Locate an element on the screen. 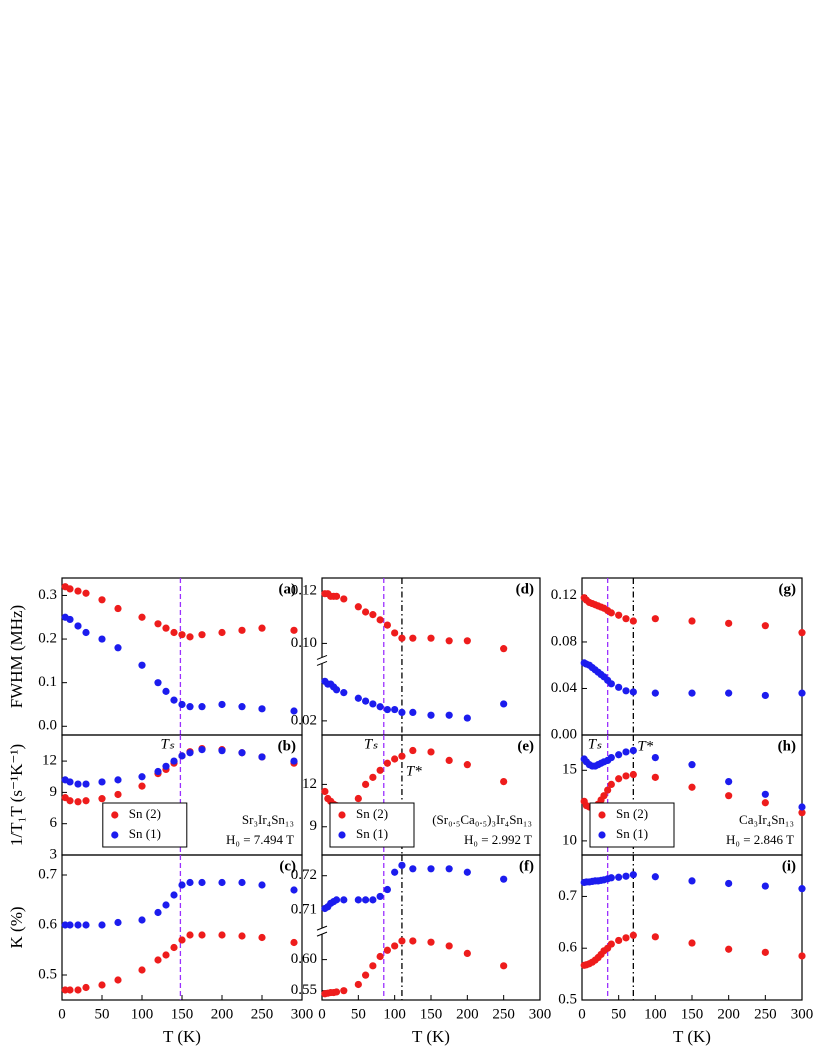 This screenshot has height=1058, width=817. y-tick-label: 0.7 is located at coordinates (47, 874).